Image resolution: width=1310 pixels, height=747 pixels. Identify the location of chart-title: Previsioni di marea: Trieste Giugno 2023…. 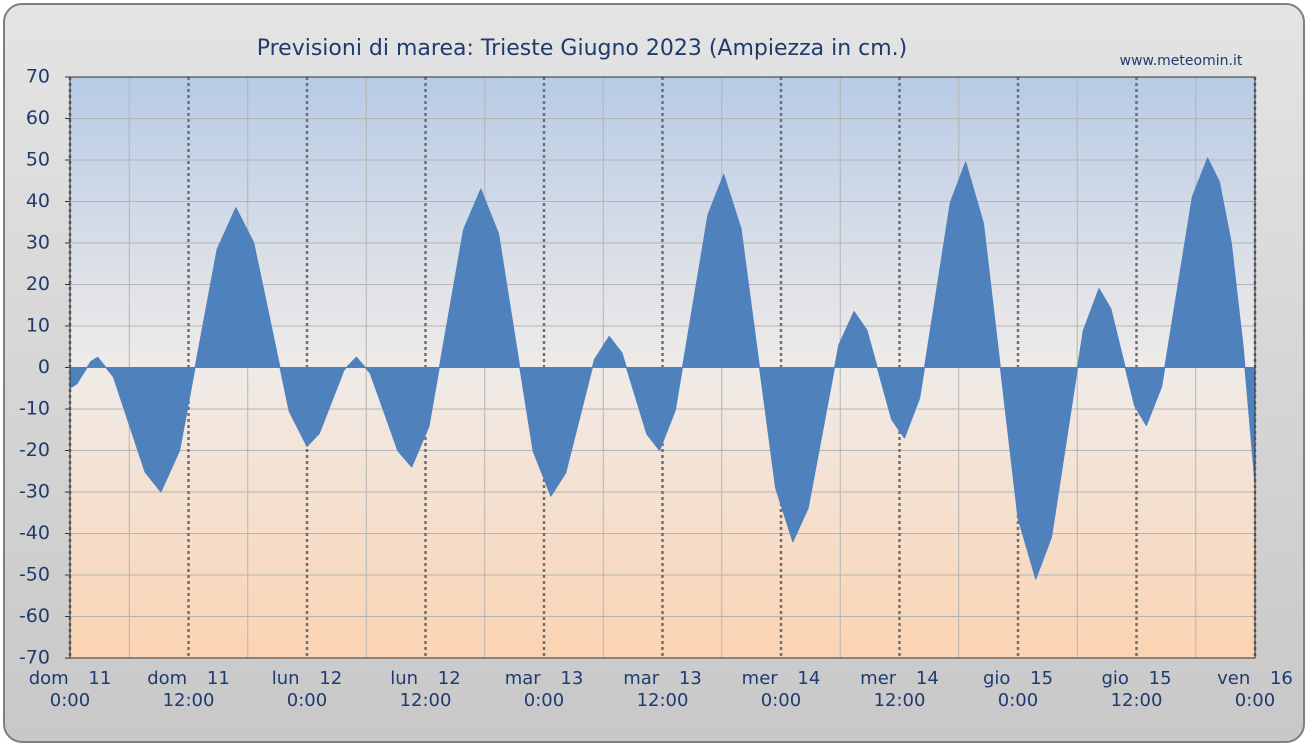
(582, 48).